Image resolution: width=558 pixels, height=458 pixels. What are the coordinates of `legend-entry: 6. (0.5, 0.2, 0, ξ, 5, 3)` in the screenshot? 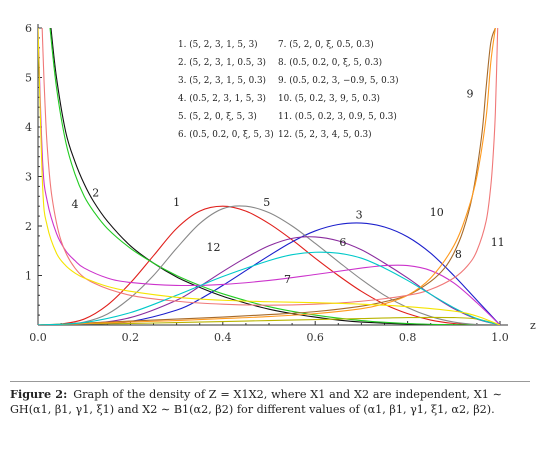 It's located at (226, 134).